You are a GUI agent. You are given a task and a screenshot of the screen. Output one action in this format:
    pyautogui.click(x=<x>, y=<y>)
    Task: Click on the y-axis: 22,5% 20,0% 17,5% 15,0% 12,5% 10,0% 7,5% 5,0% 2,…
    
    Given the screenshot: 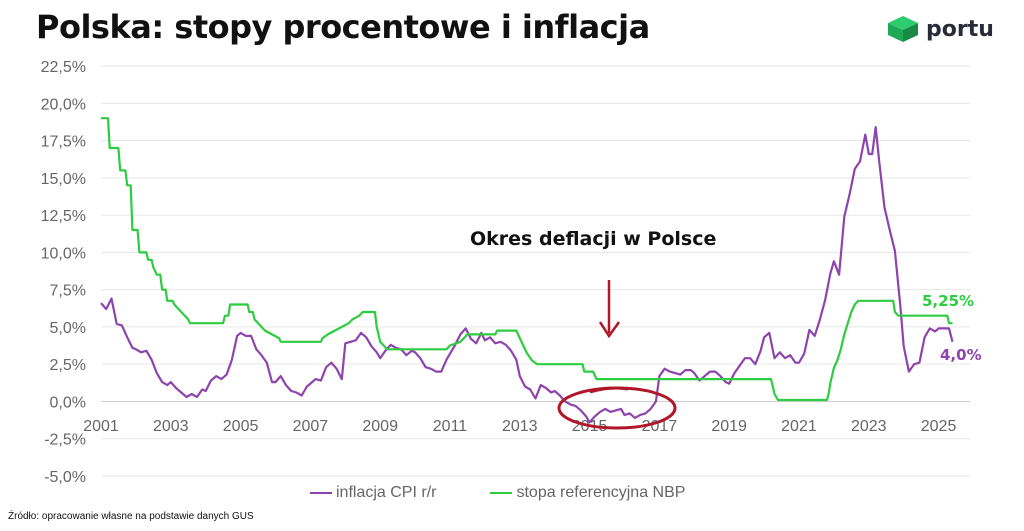 What is the action you would take?
    pyautogui.click(x=63, y=272)
    